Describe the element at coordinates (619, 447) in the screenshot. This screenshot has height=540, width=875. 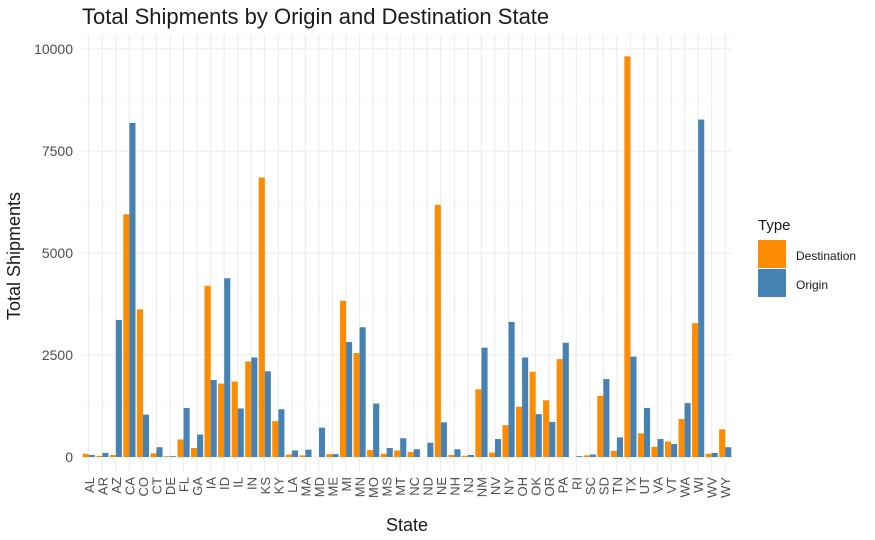
I see `bar-origin-tn` at that location.